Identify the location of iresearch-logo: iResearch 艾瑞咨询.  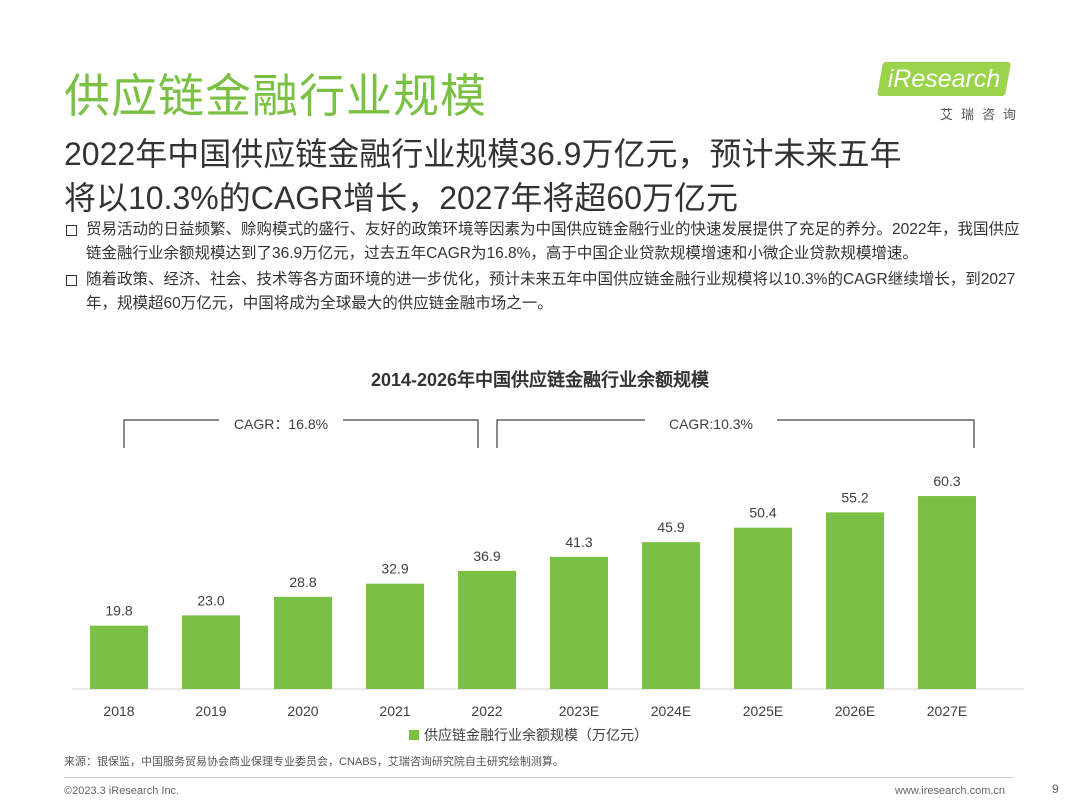
(949, 91).